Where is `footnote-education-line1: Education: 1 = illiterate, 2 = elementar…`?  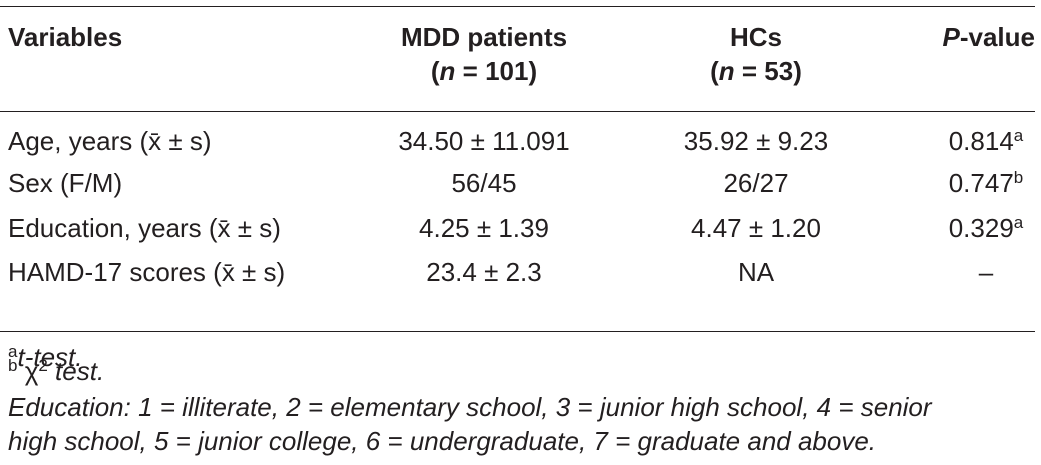 footnote-education-line1: Education: 1 = illiterate, 2 = elementar… is located at coordinates (470, 407).